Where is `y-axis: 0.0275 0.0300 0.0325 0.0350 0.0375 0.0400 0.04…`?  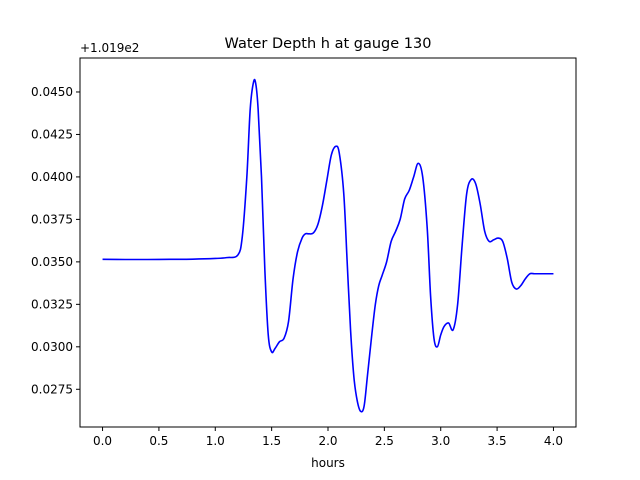
y-axis: 0.0275 0.0300 0.0325 0.0350 0.0375 0.0400 0.04… is located at coordinates (55, 240).